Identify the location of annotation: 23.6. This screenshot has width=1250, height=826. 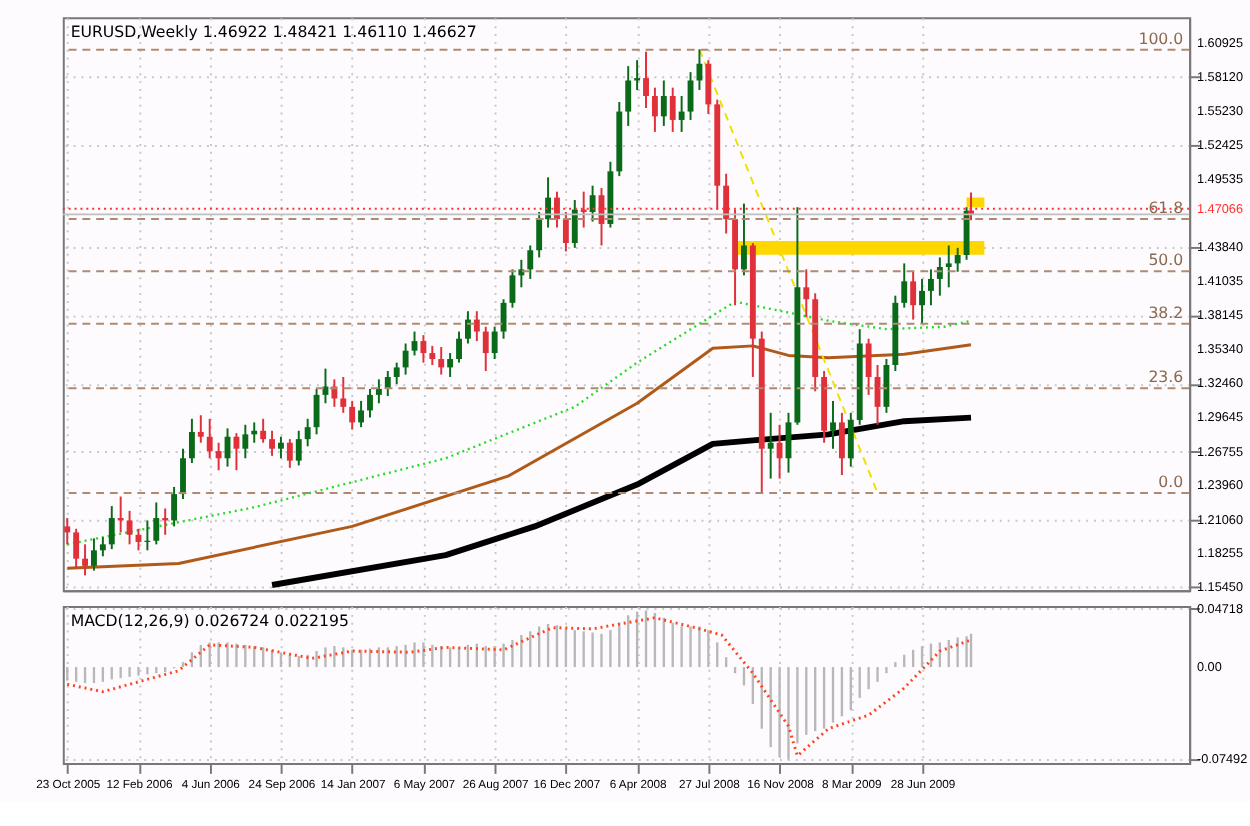
(1166, 377).